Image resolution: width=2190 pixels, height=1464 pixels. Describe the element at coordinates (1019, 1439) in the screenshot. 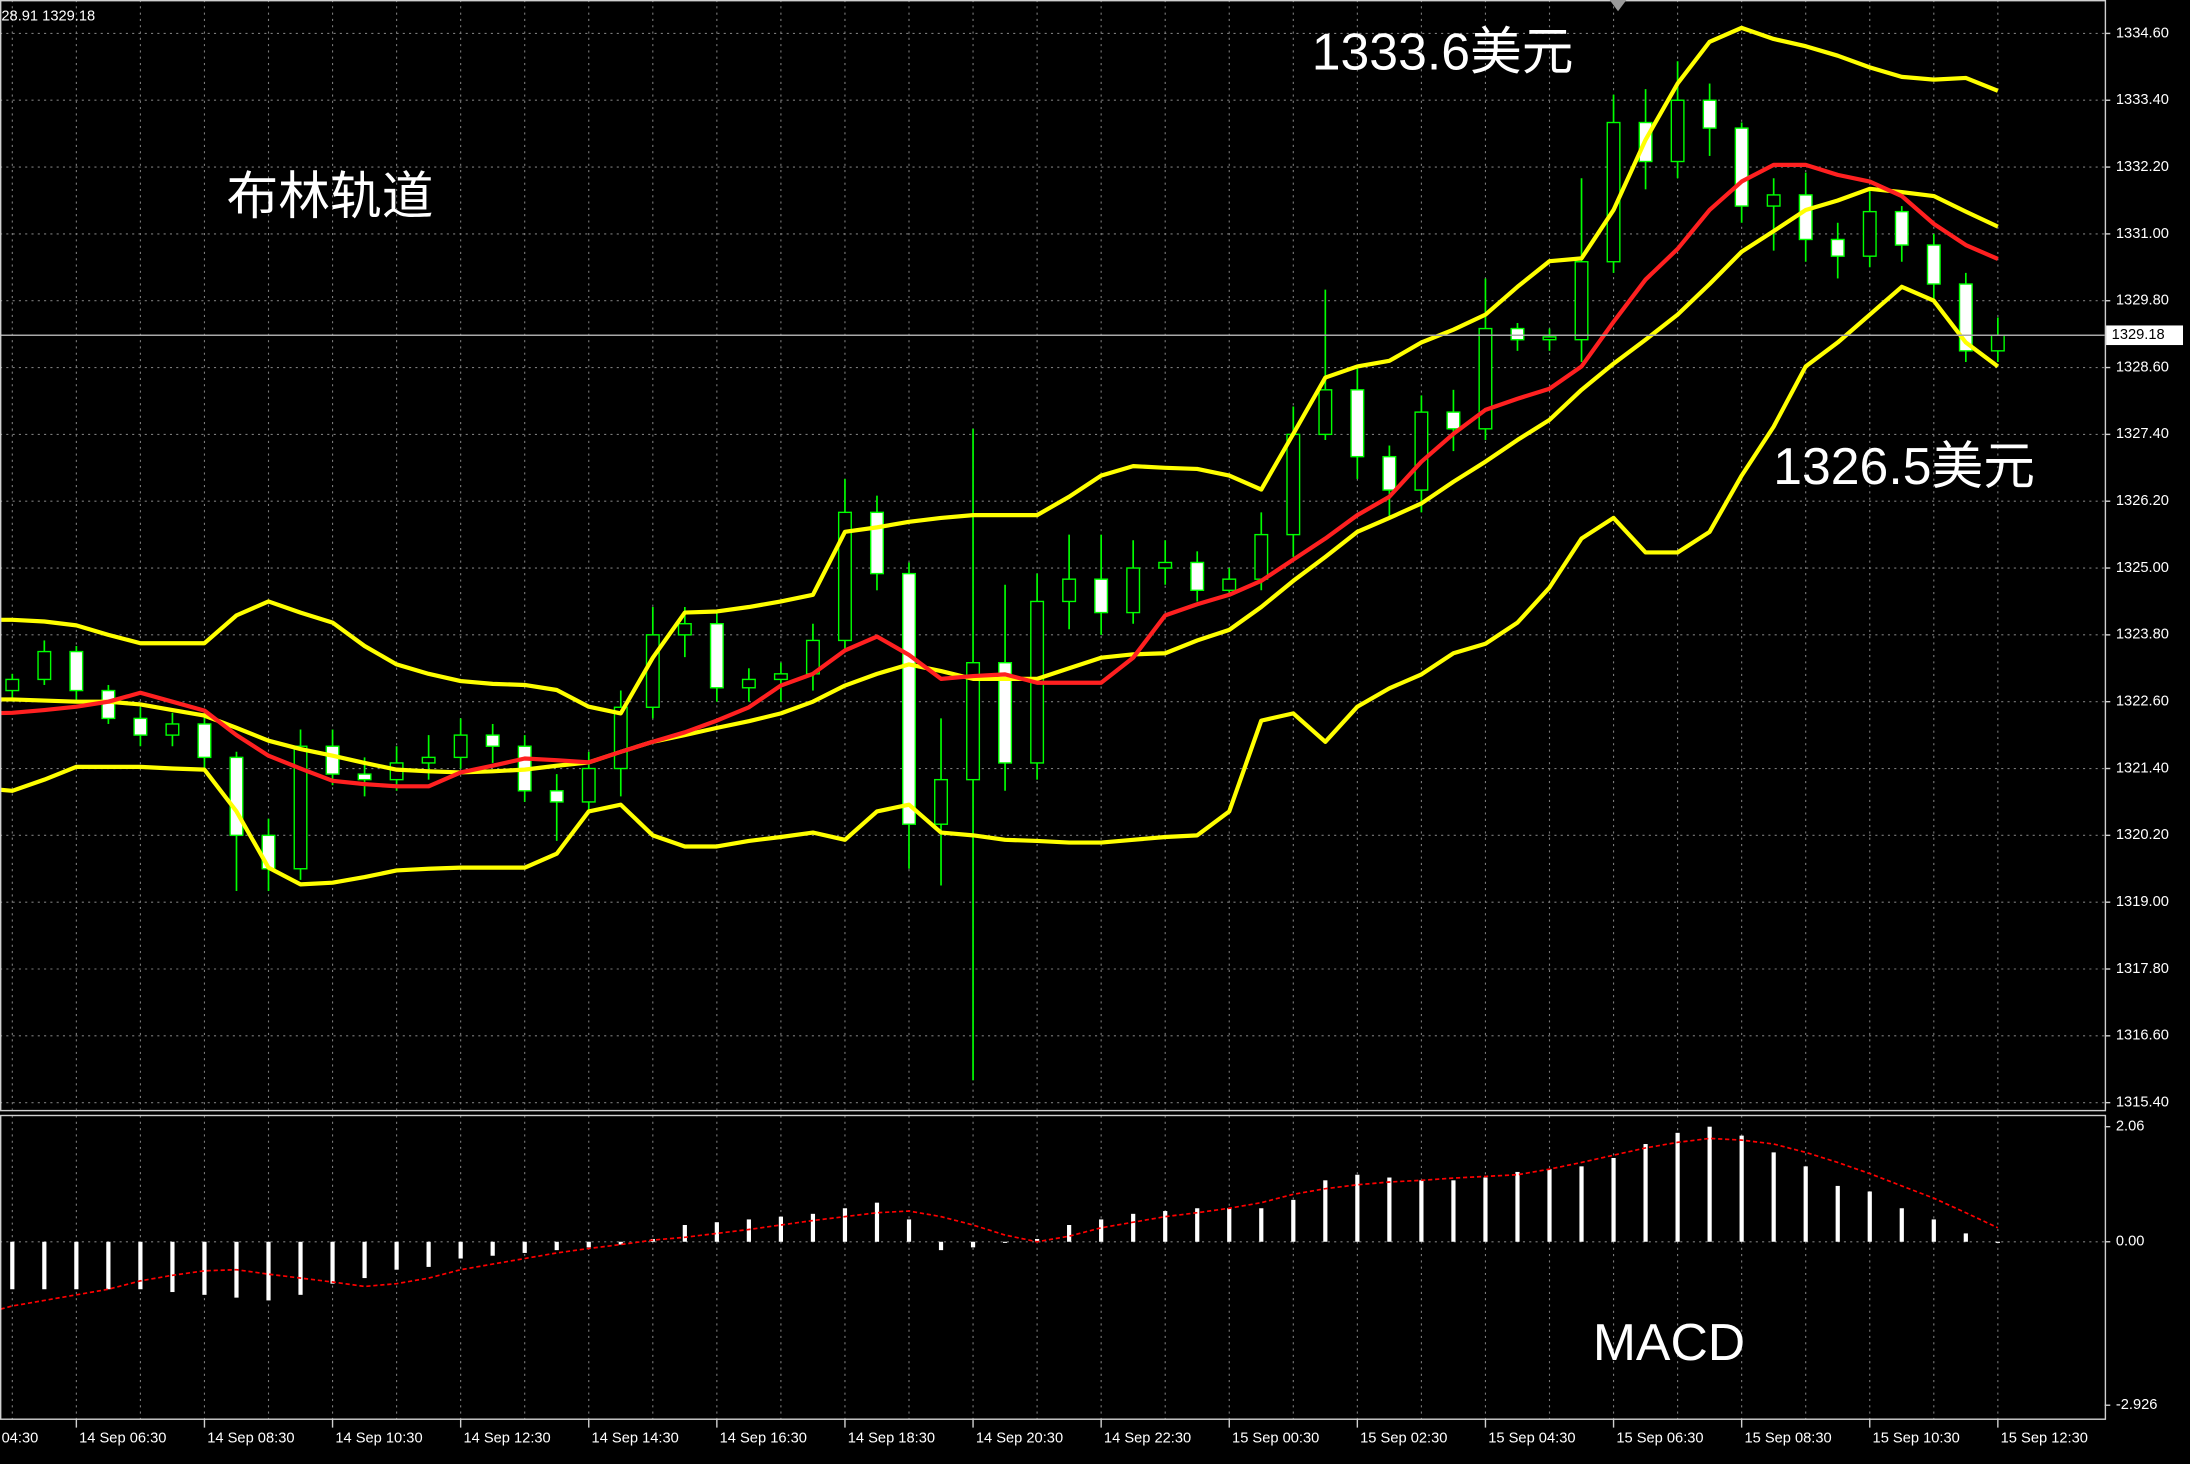

I see `x-tick-label: 14 Sep 20:30` at that location.